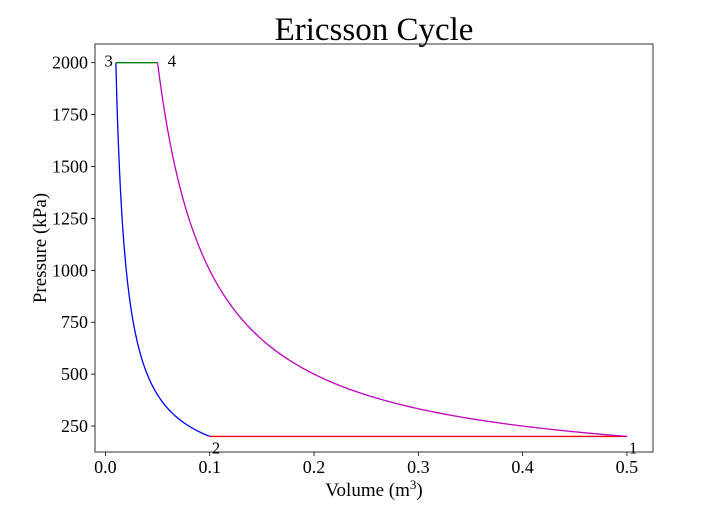 This screenshot has width=720, height=514. I want to click on y-tick-label: 1750, so click(70, 115).